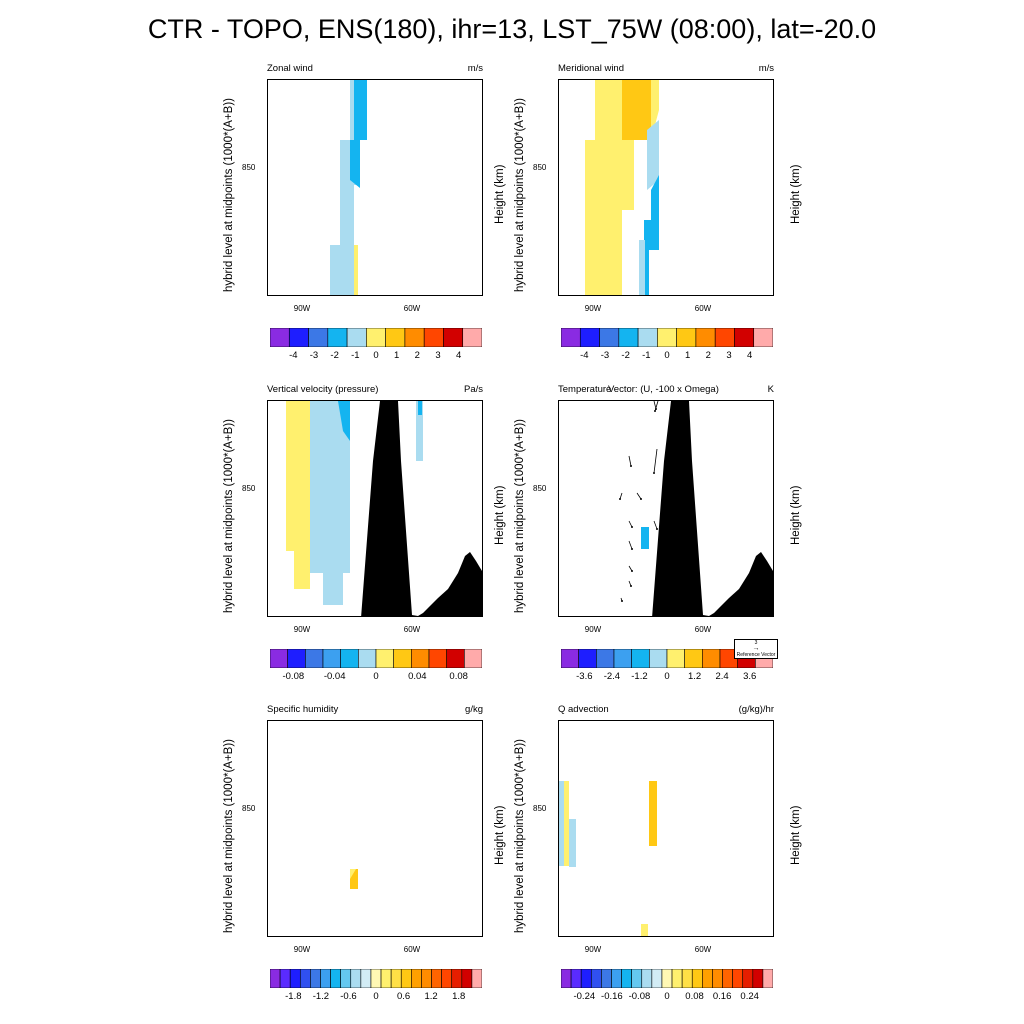 This screenshot has height=1024, width=1024. Describe the element at coordinates (694, 996) in the screenshot. I see `colorbar-label: 0.08` at that location.